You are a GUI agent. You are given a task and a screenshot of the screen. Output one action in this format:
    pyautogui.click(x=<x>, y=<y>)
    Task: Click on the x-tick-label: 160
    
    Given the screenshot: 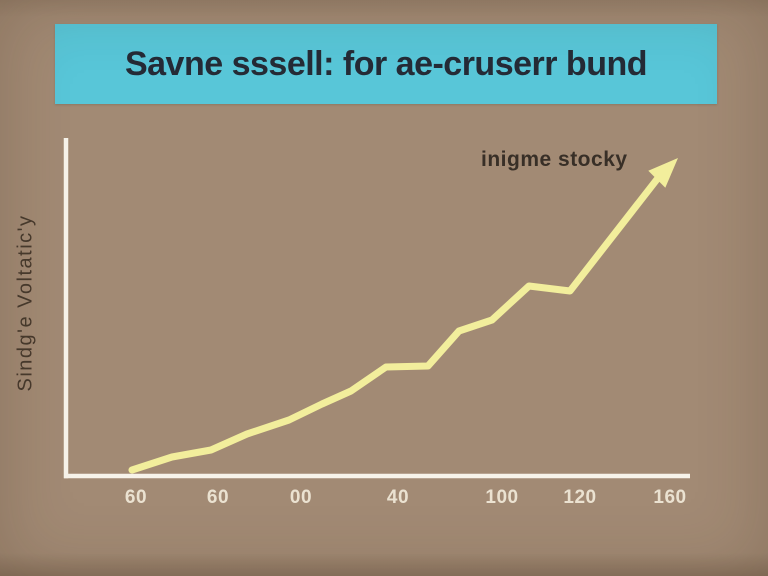 What is the action you would take?
    pyautogui.click(x=670, y=497)
    